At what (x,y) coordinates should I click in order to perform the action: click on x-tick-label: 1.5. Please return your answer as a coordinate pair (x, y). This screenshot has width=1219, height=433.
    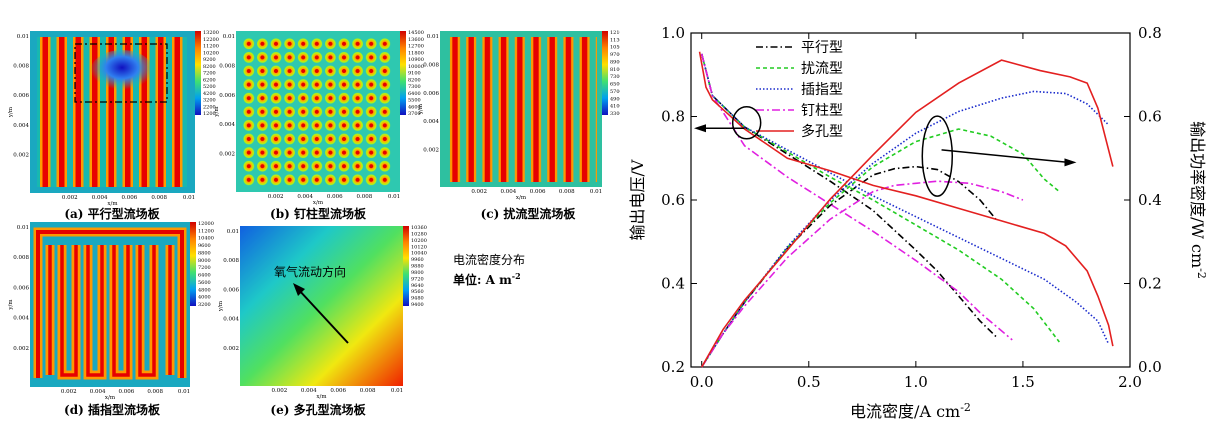
    Looking at the image, I should click on (1023, 382).